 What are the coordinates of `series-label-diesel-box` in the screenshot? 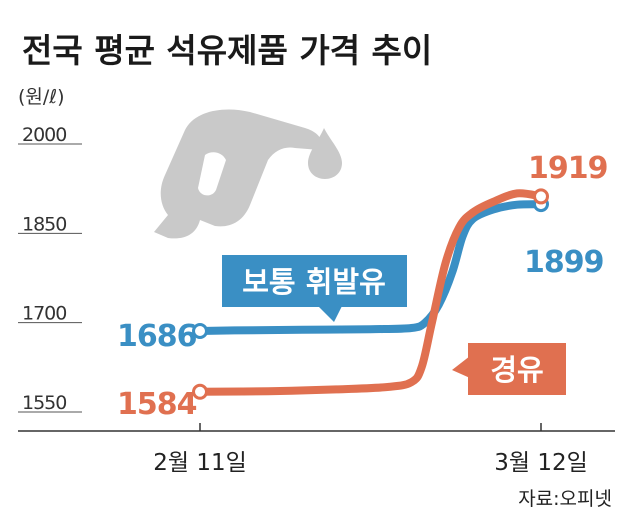 It's located at (517, 369).